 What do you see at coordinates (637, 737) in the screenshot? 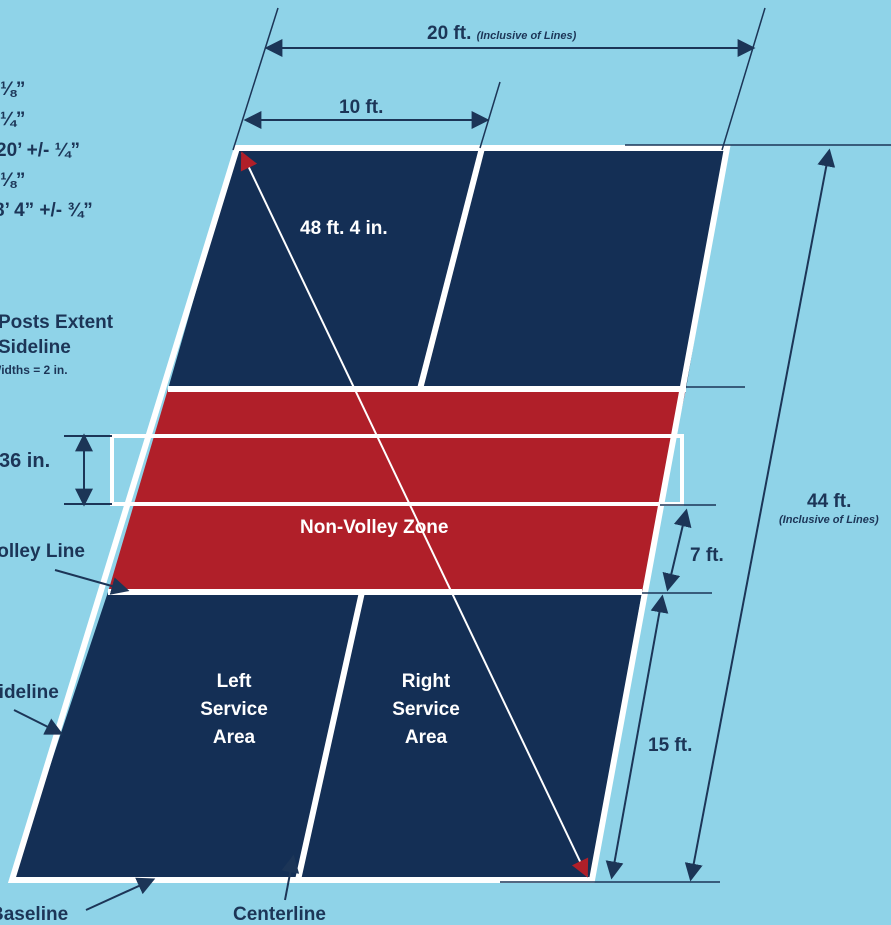
I see `service-depth-arrow` at bounding box center [637, 737].